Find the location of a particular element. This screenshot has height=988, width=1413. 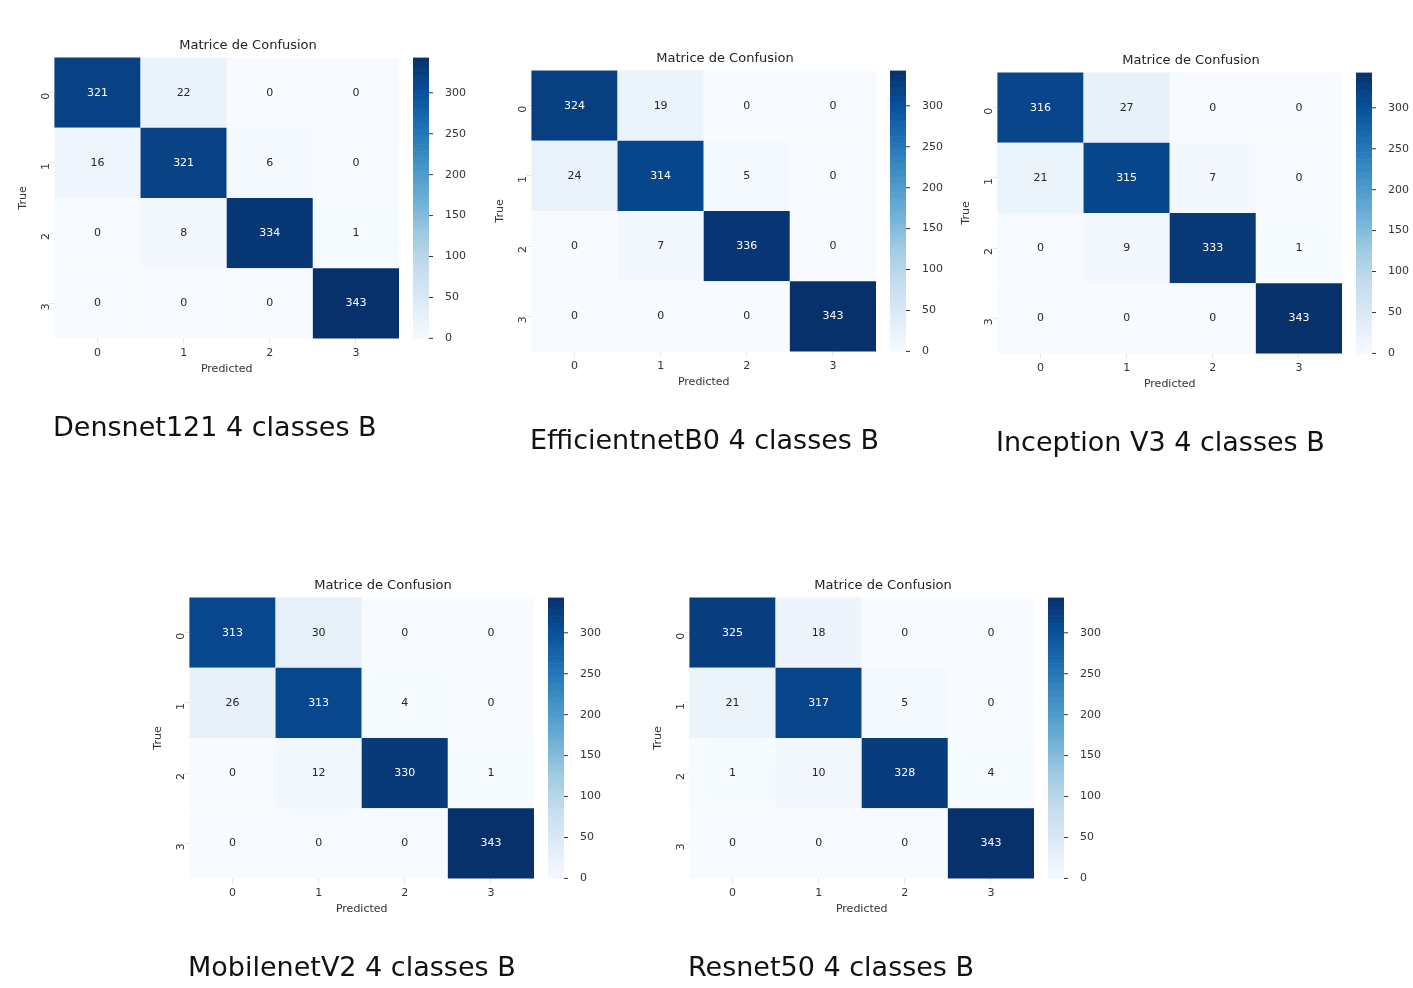

data-label: 324 is located at coordinates (574, 105).